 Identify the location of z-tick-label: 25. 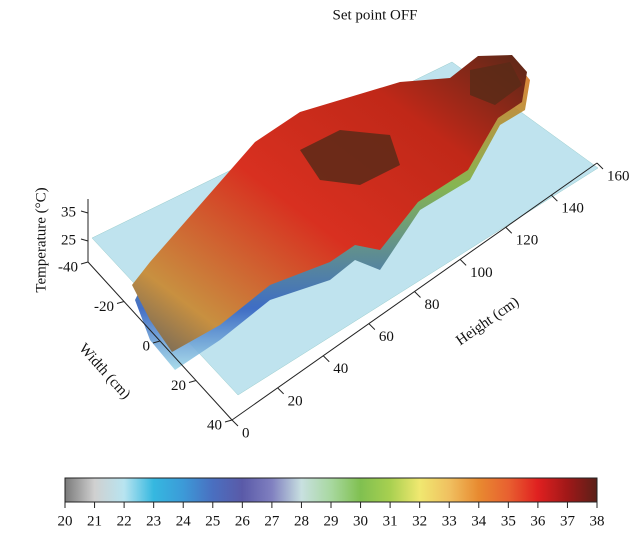
(68, 240).